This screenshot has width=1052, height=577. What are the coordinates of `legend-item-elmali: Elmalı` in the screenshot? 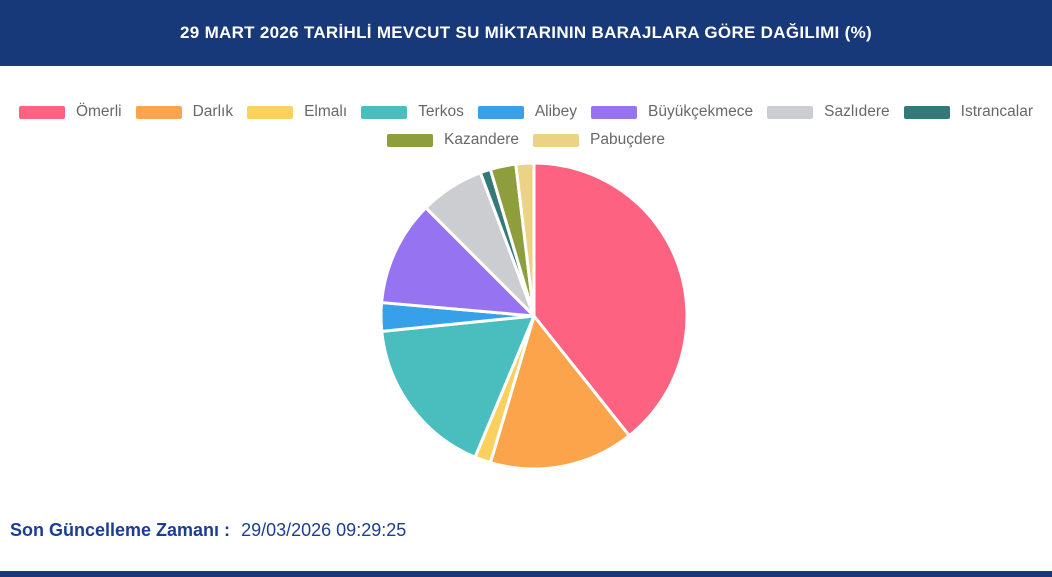 It's located at (297, 112).